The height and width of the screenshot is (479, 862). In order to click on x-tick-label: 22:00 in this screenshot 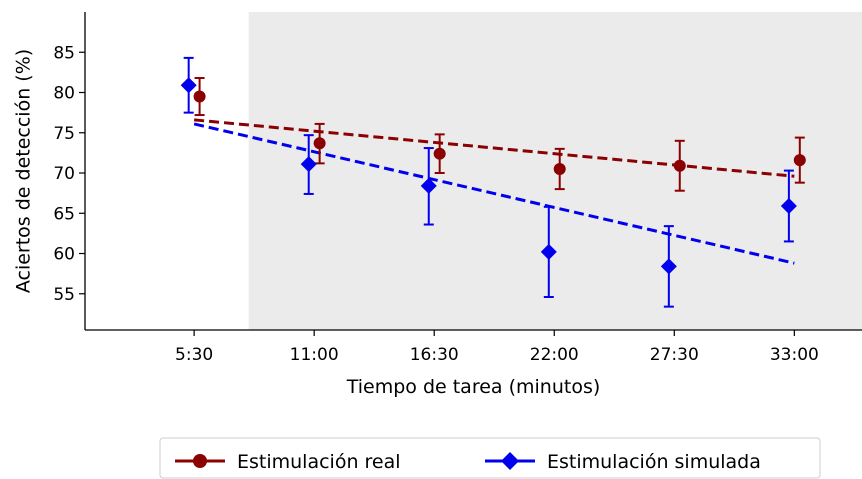, I will do `click(554, 355)`.